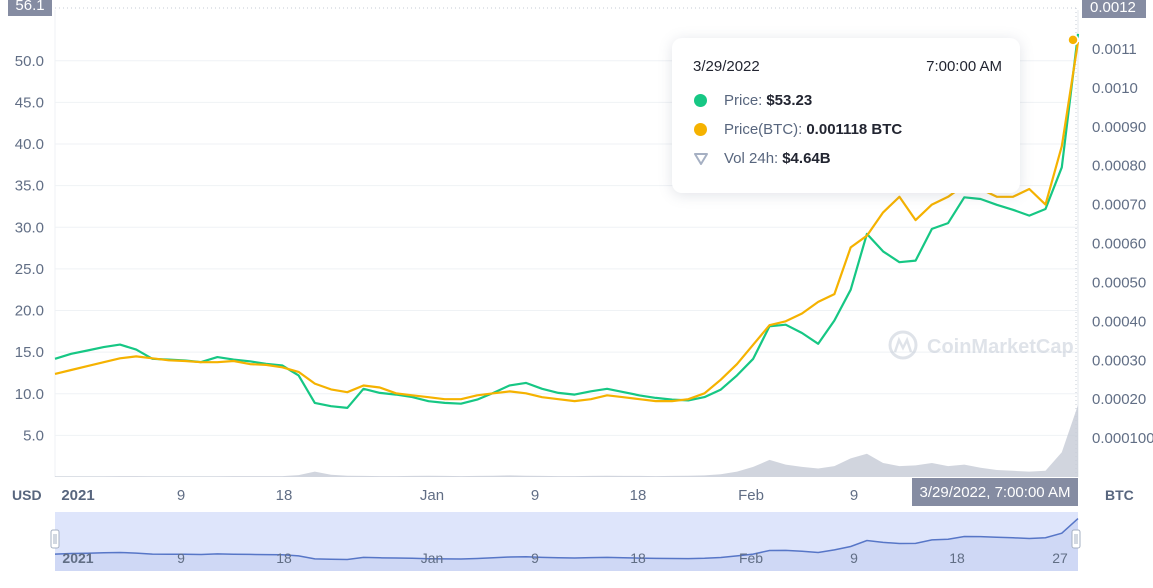 This screenshot has width=1153, height=588. Describe the element at coordinates (77, 495) in the screenshot. I see `x-tick-label: 2021` at that location.